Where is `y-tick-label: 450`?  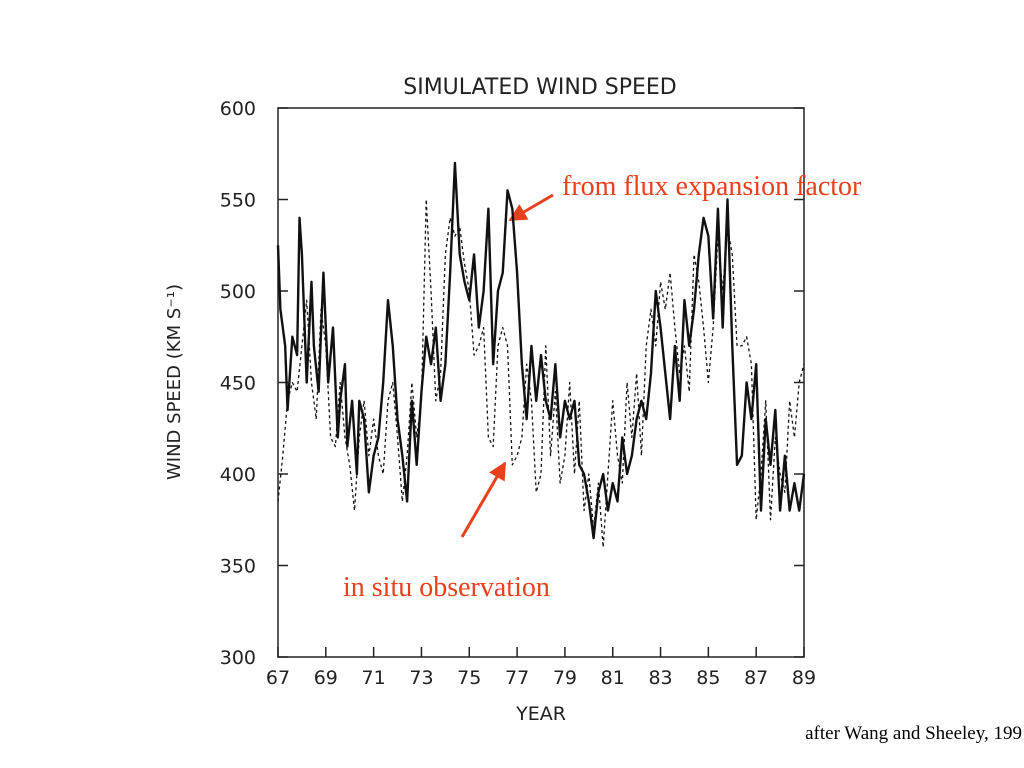
y-tick-label: 450 is located at coordinates (238, 384).